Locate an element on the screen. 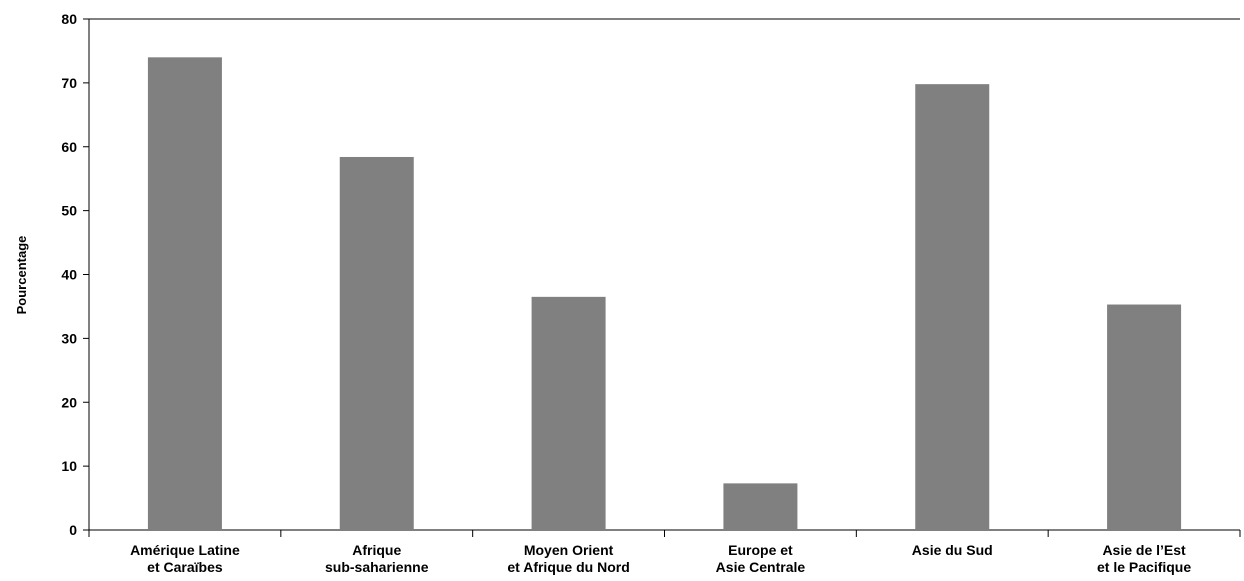  x-category-label-line: Asie Centrale is located at coordinates (761, 567).